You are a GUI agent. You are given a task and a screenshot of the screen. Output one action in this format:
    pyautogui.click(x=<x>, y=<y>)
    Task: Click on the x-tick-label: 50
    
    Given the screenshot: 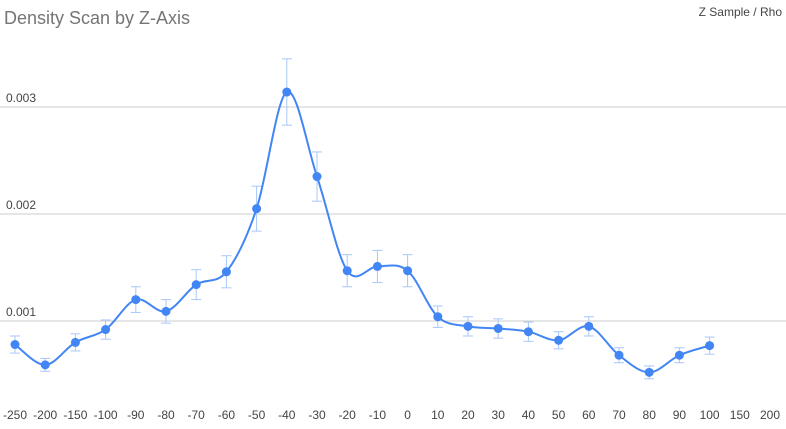 What is the action you would take?
    pyautogui.click(x=559, y=415)
    